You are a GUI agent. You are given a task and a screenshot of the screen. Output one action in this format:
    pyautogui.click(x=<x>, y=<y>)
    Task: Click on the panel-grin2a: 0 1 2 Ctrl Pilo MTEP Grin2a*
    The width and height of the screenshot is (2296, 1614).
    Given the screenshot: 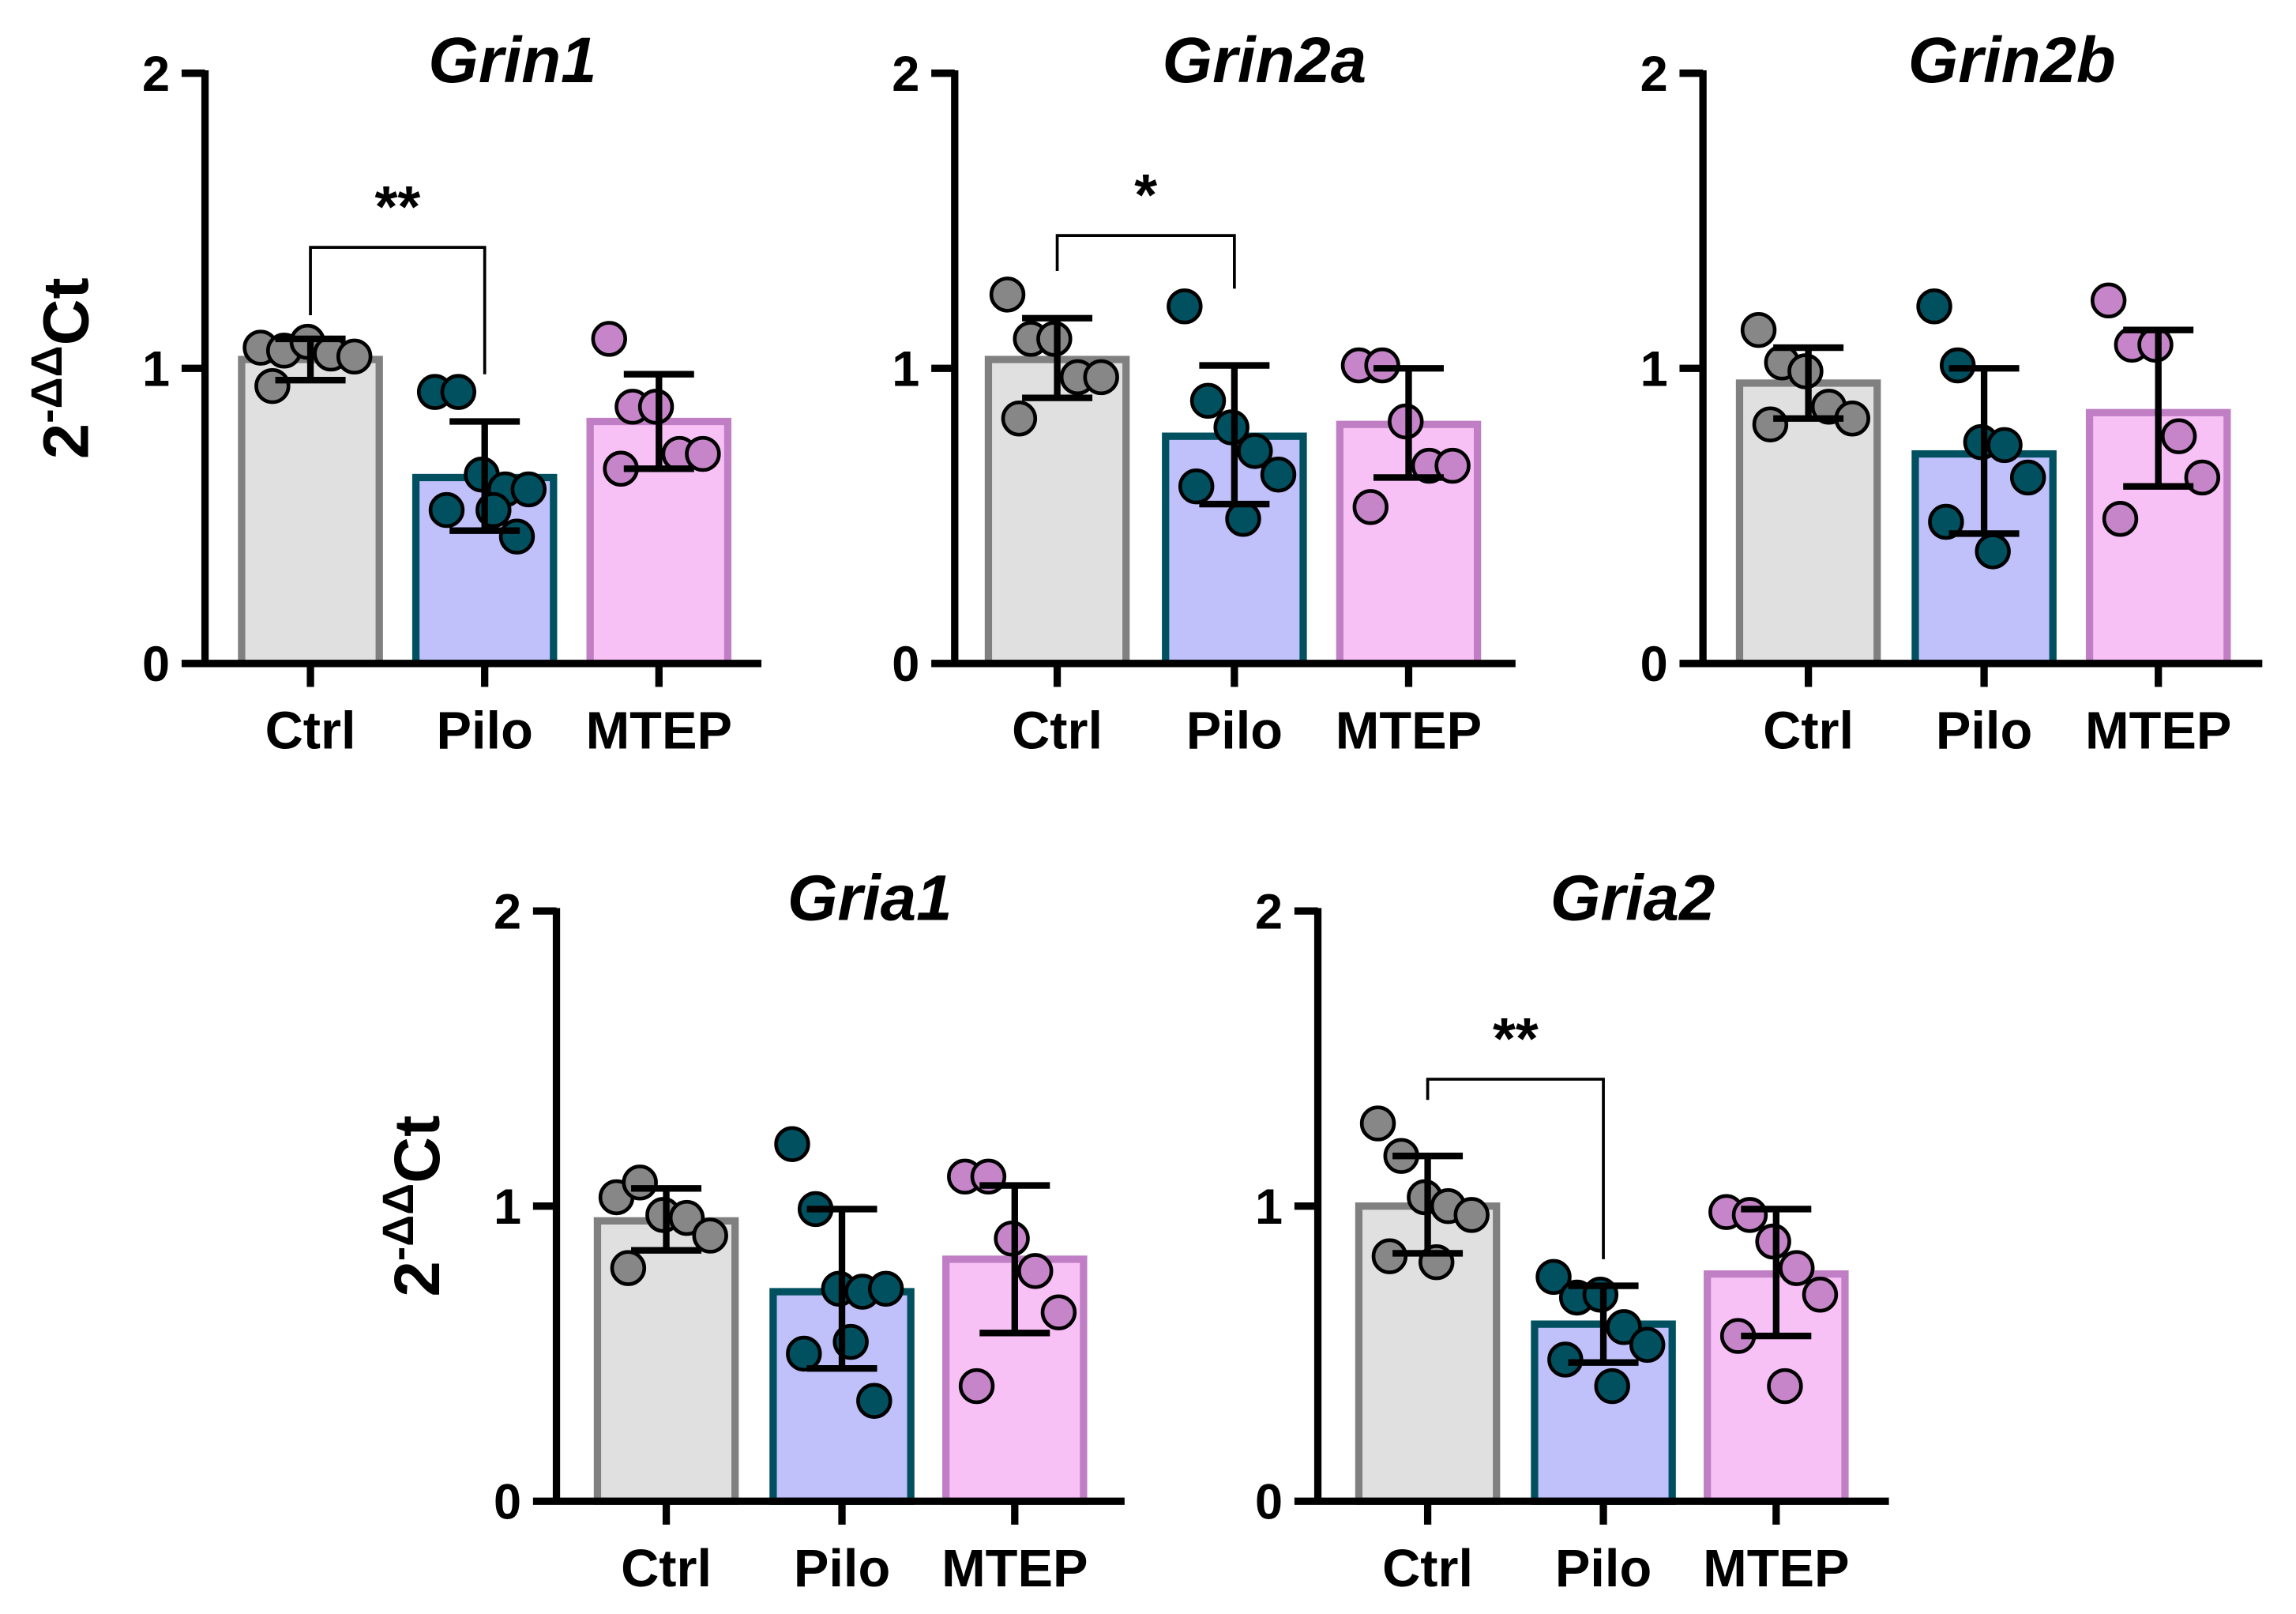 What is the action you would take?
    pyautogui.click(x=1204, y=392)
    